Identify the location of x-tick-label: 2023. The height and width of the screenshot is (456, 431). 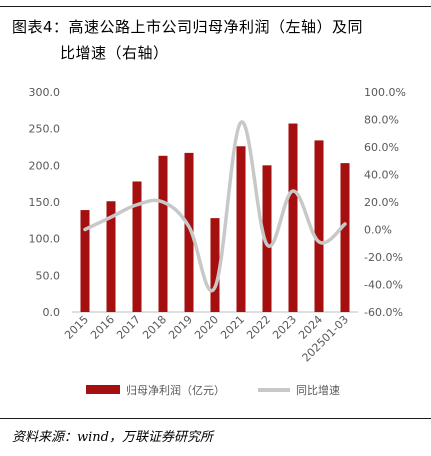
(284, 327).